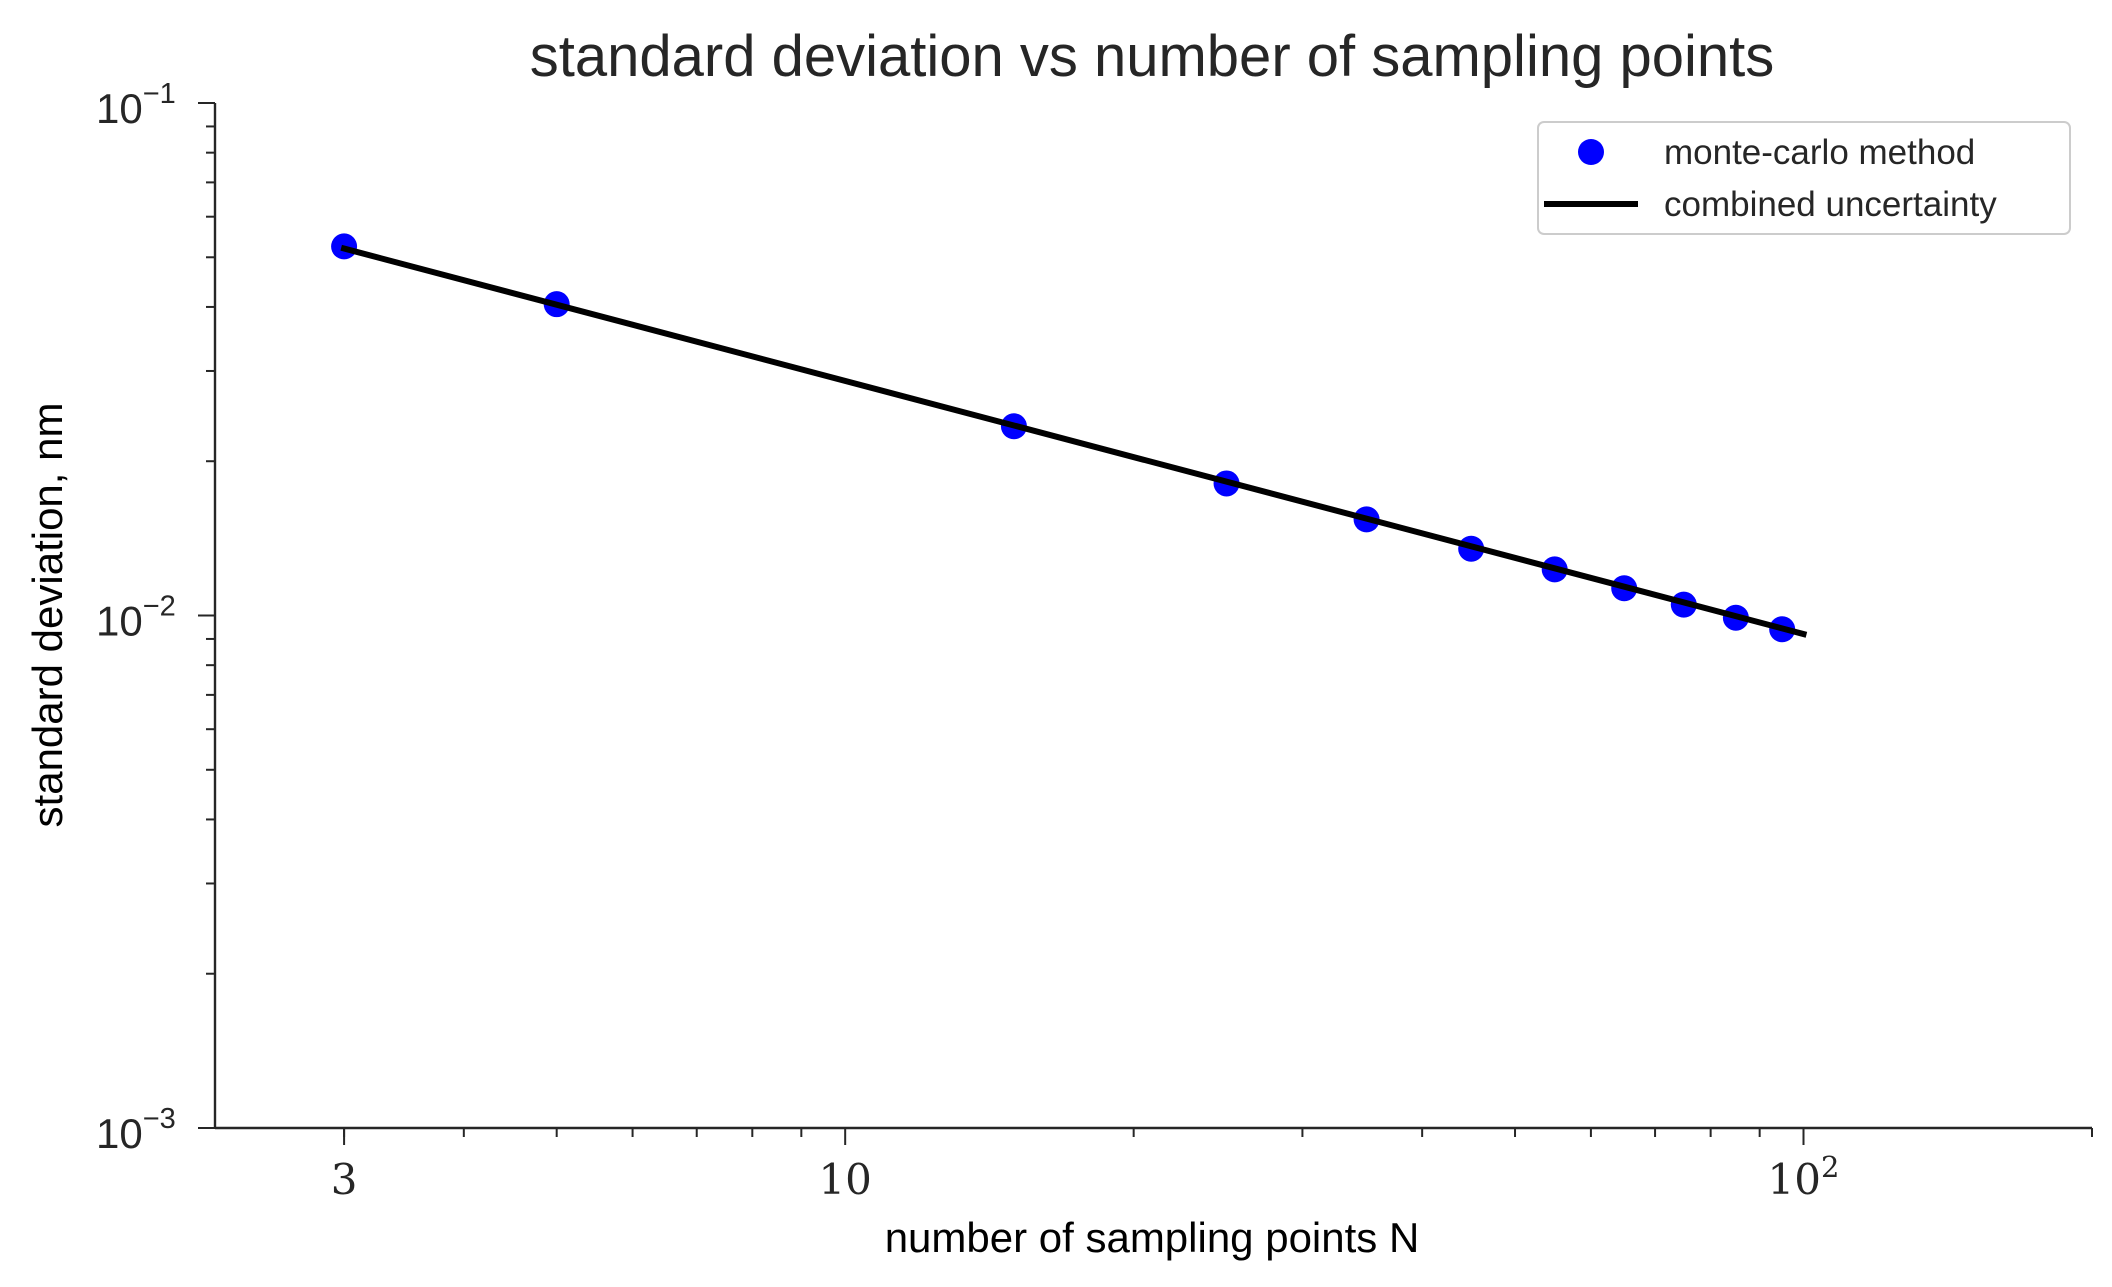 The height and width of the screenshot is (1287, 2112). I want to click on y-axis-label: standard deviation, nm, so click(47, 615).